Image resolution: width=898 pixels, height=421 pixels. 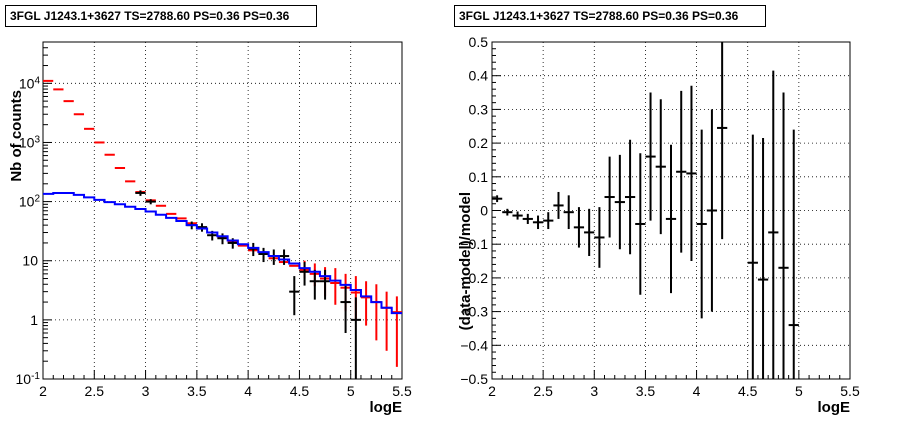 I want to click on y-tick-label: 0.2, so click(x=479, y=143).